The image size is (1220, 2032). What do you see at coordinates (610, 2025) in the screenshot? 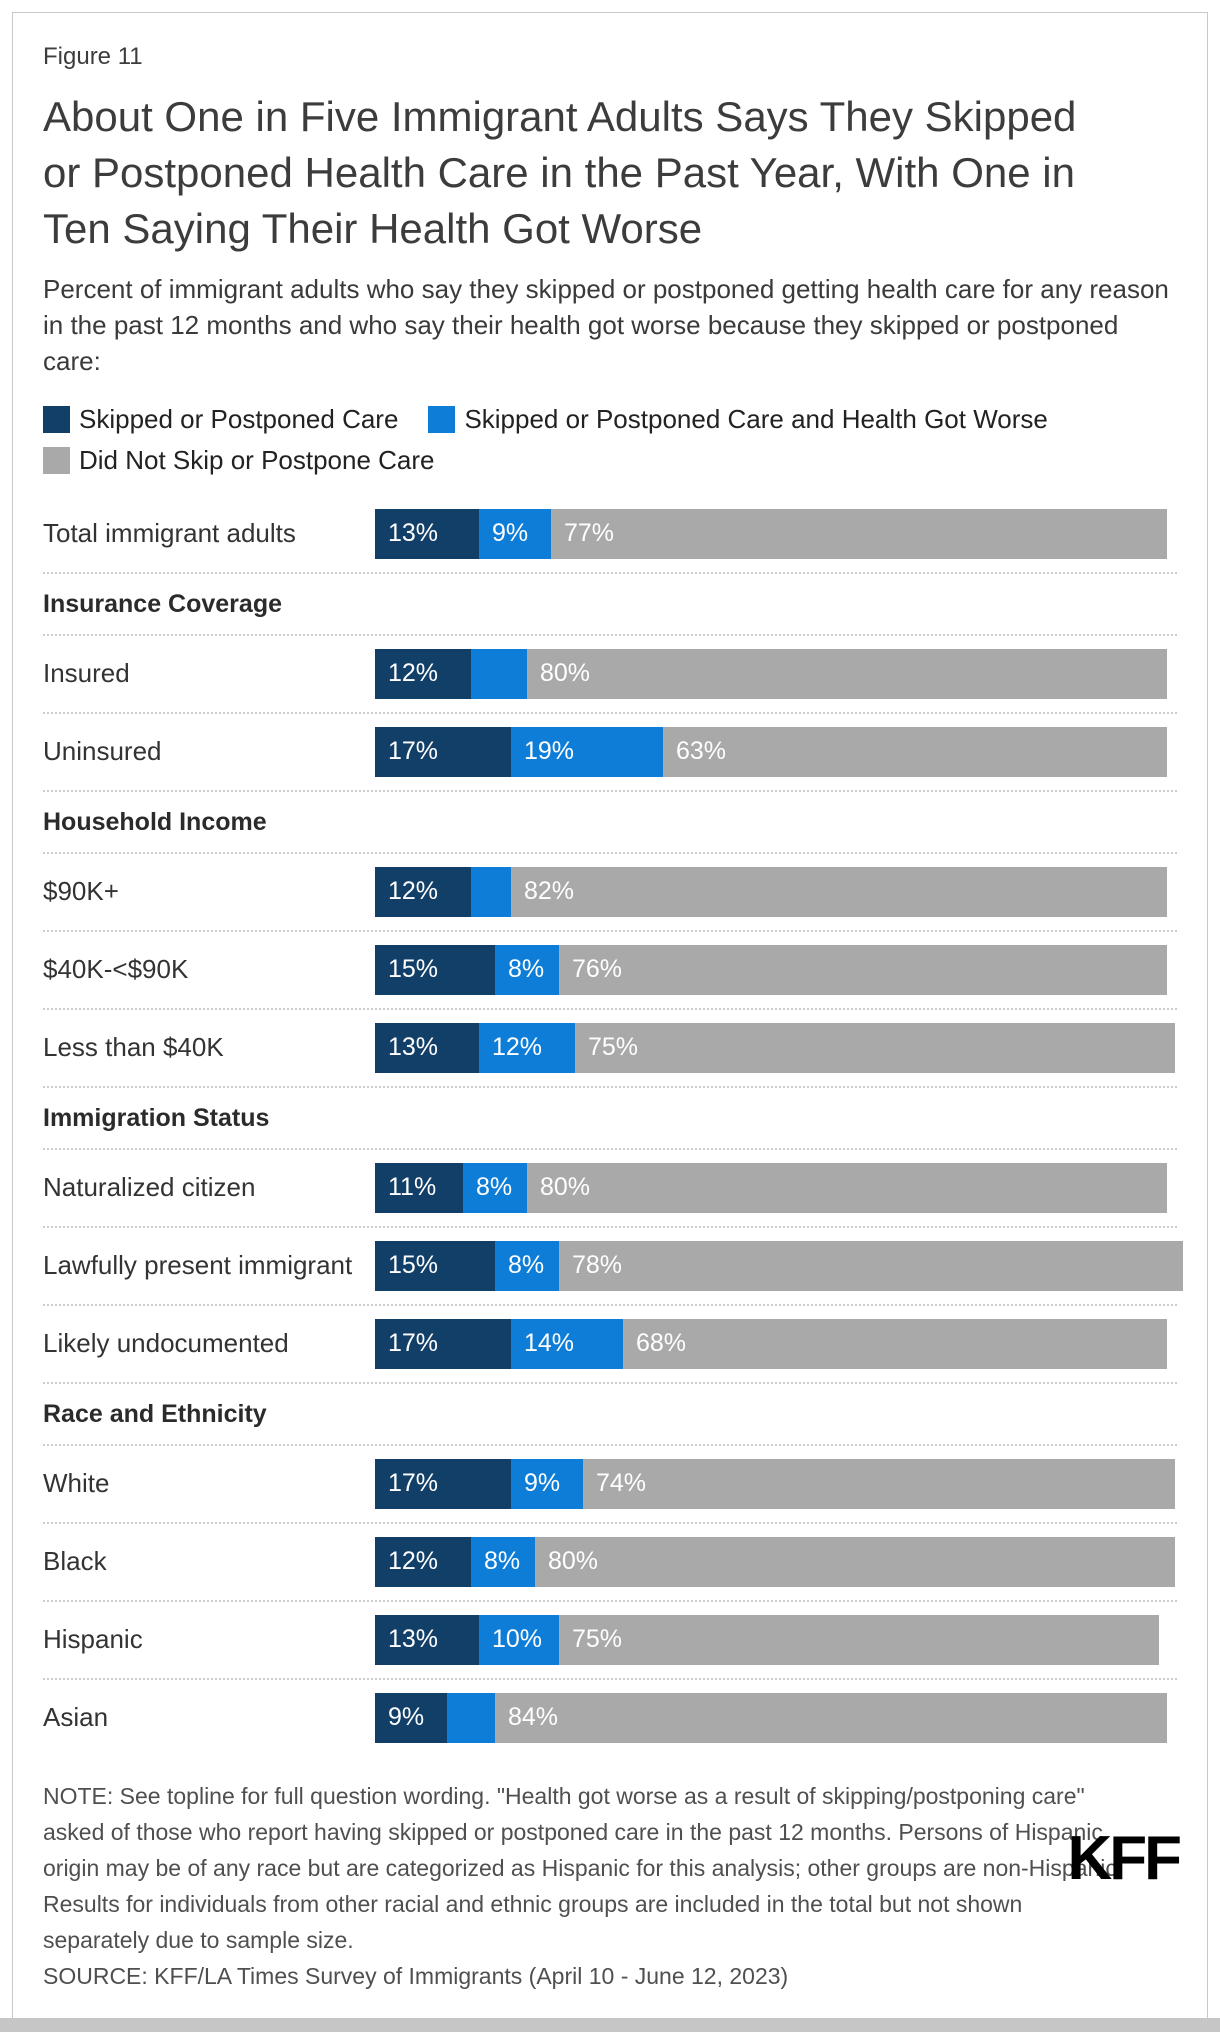
I see `bottom-embed-bar` at bounding box center [610, 2025].